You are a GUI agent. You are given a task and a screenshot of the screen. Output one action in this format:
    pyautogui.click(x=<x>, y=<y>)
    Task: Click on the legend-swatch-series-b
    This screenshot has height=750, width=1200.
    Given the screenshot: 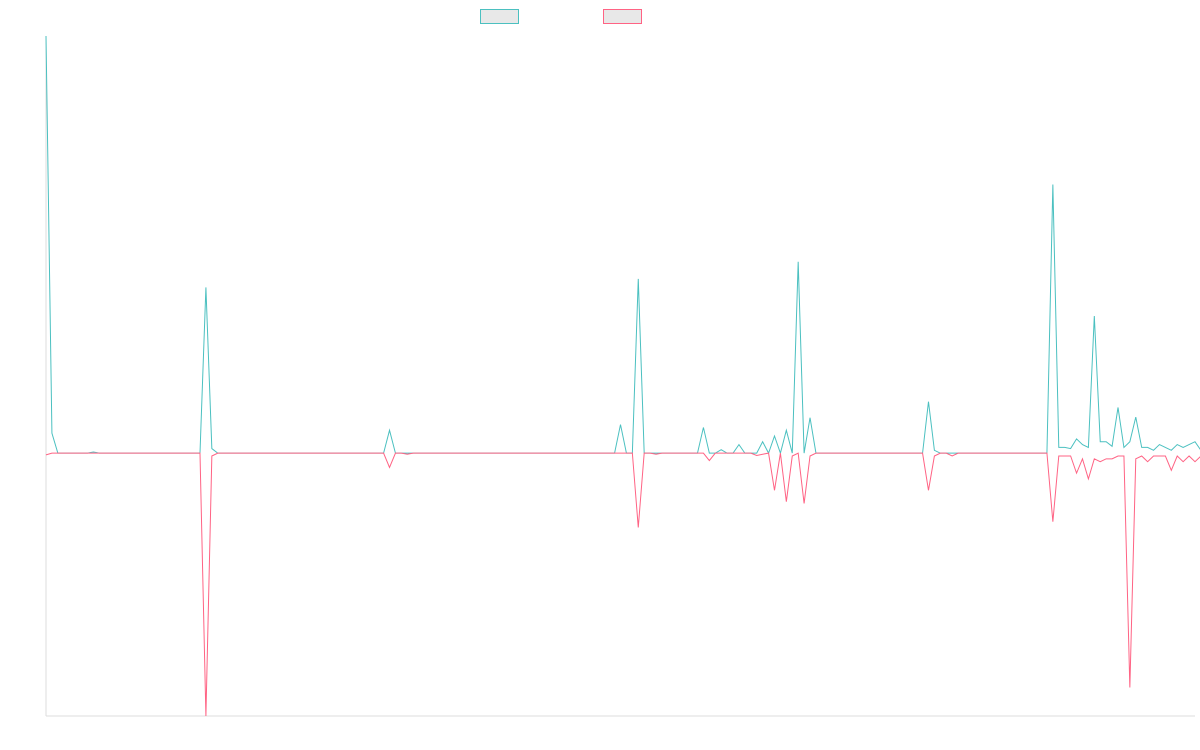 What is the action you would take?
    pyautogui.click(x=622, y=16)
    